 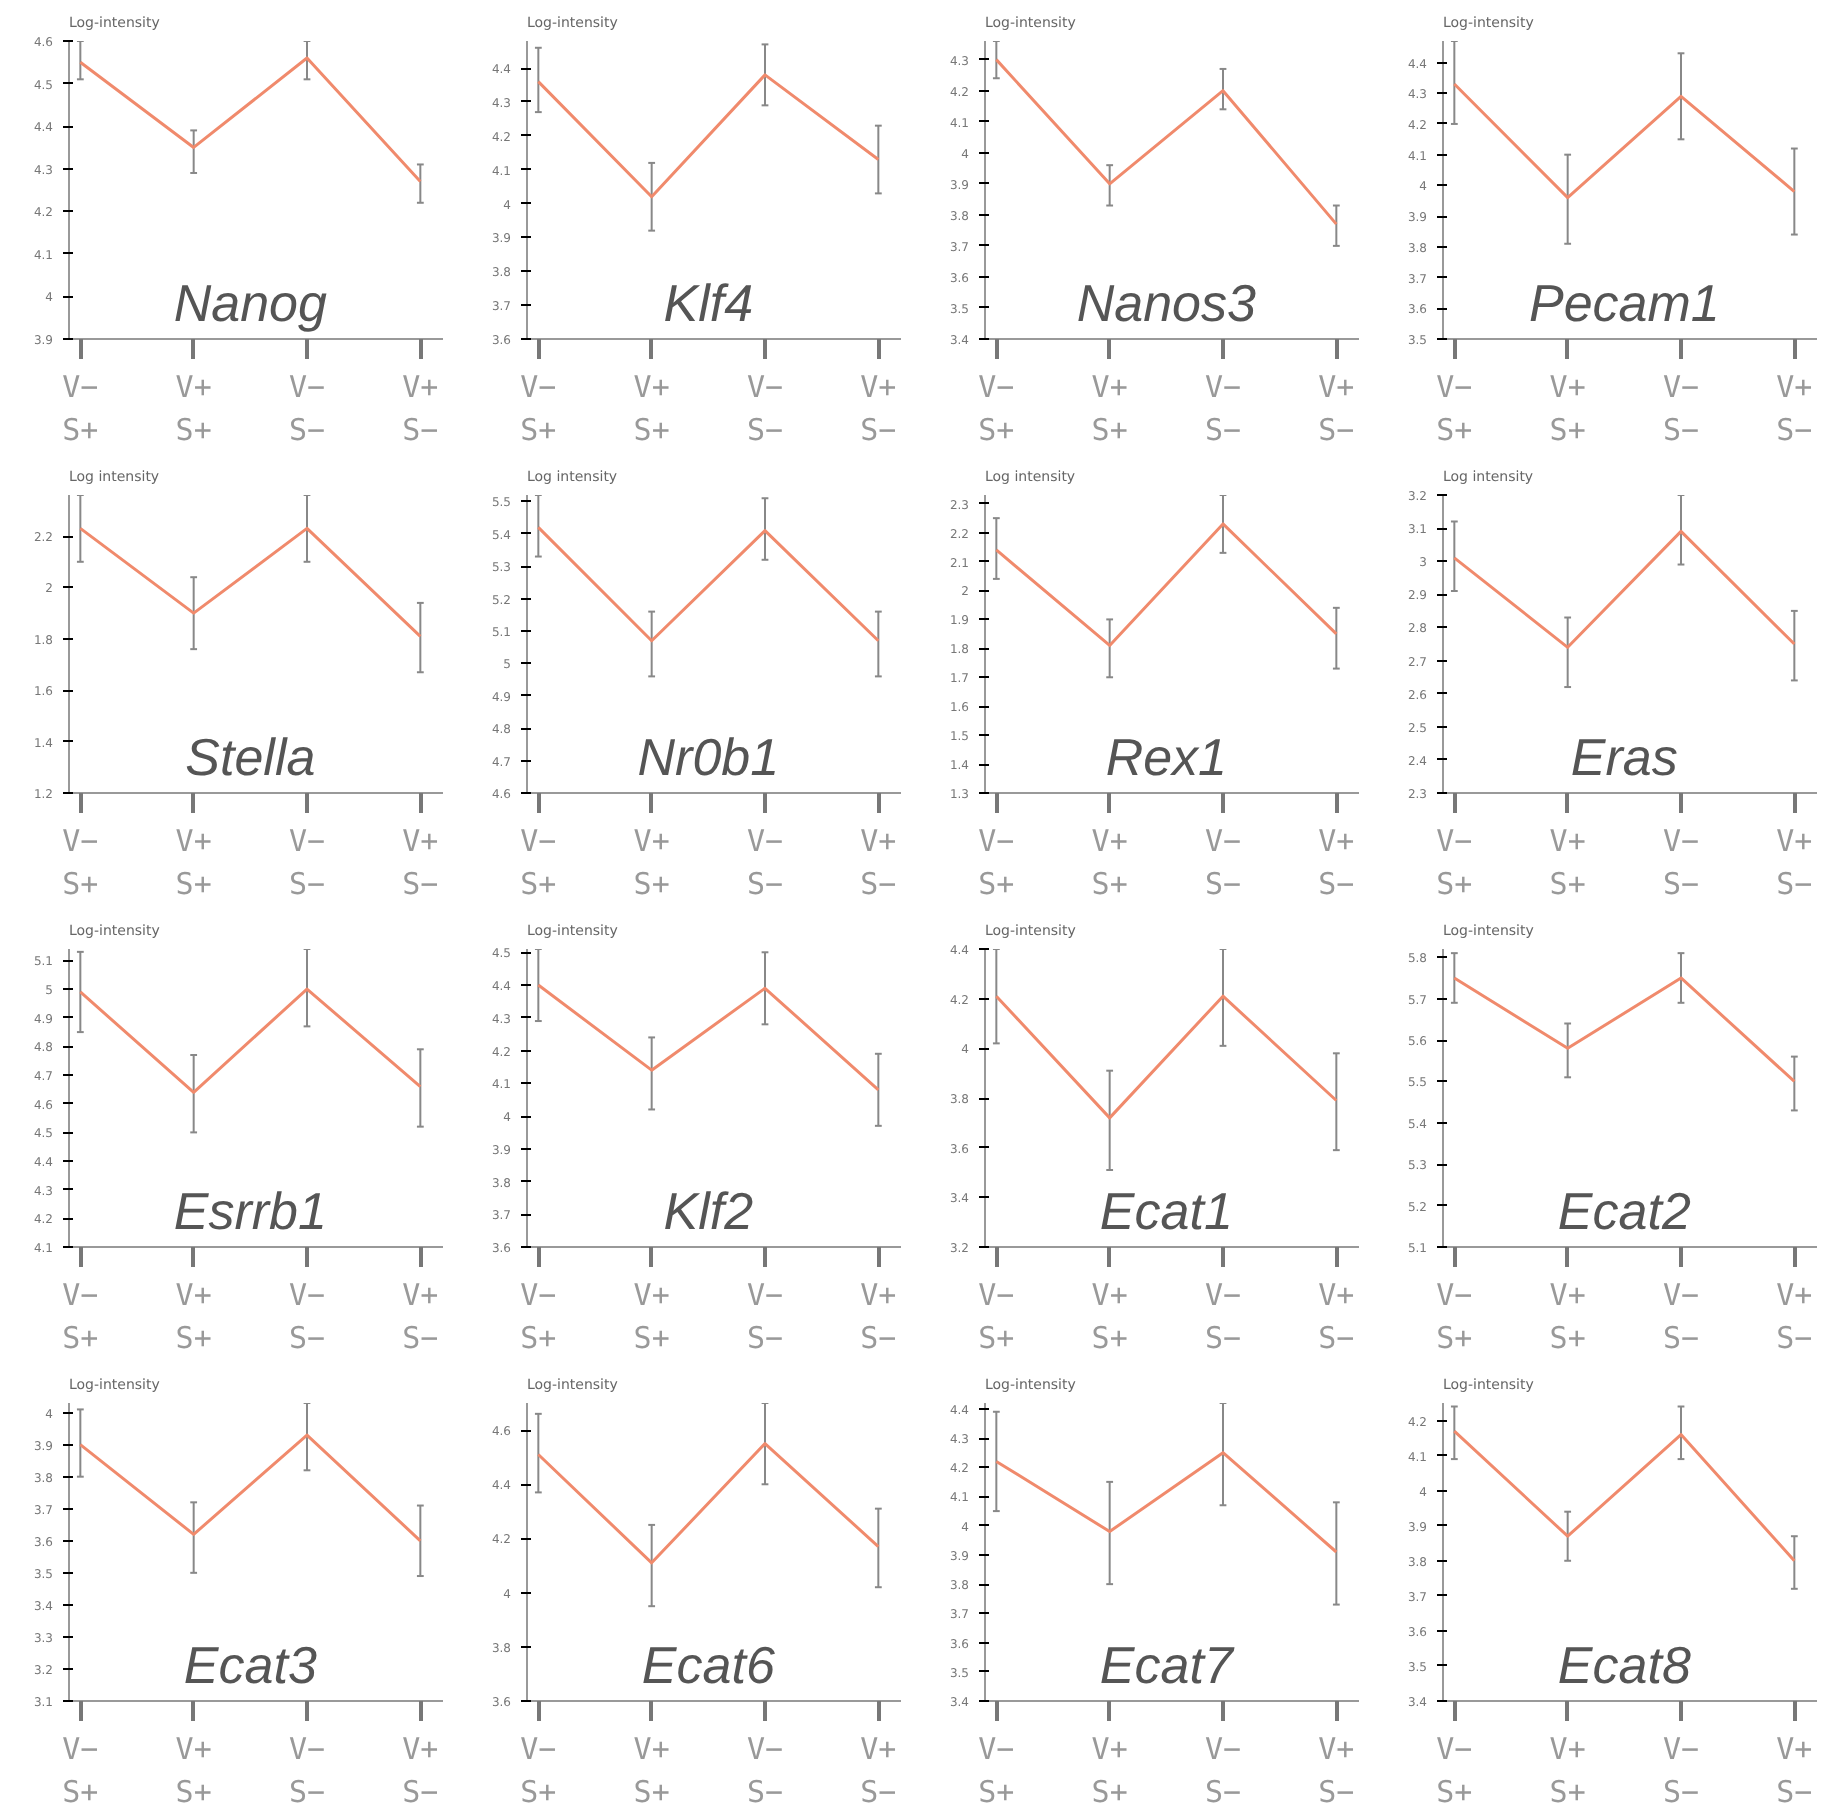 I want to click on text: Nanos3, so click(x=1167, y=303).